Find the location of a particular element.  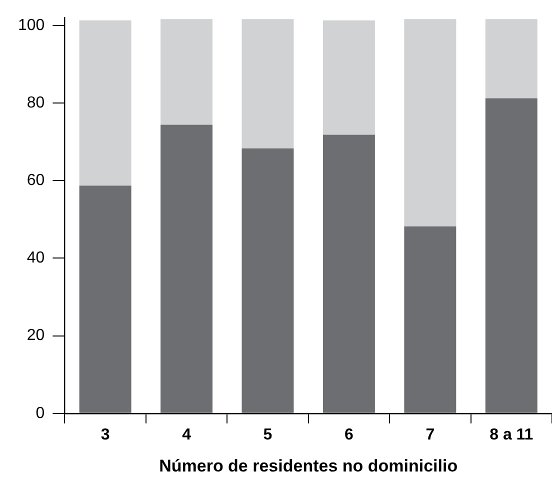

x-axis-title: Número de residentes no dominicilio is located at coordinates (308, 466).